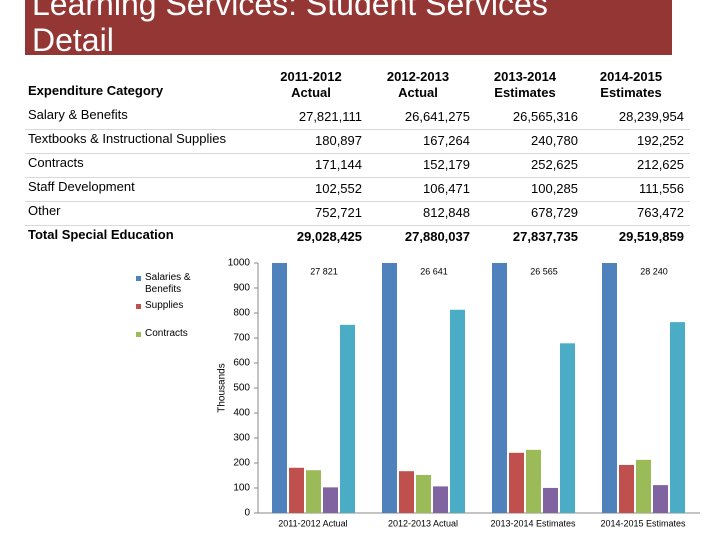 This screenshot has height=540, width=720. I want to click on y-tick-label: 700, so click(241, 338).